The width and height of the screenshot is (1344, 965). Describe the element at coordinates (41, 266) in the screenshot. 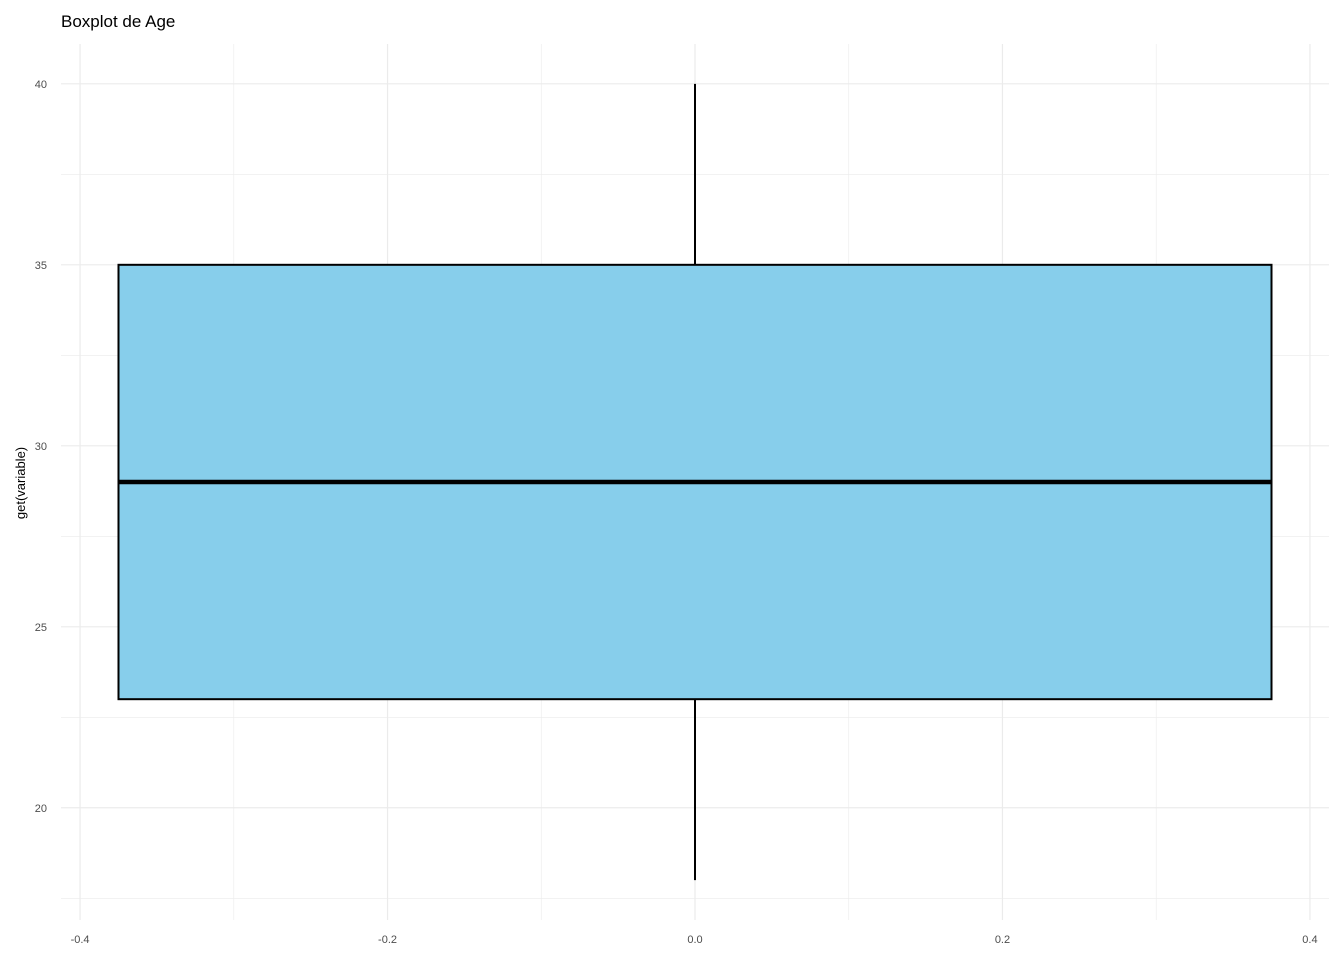

I see `y-tick-label: 35` at that location.